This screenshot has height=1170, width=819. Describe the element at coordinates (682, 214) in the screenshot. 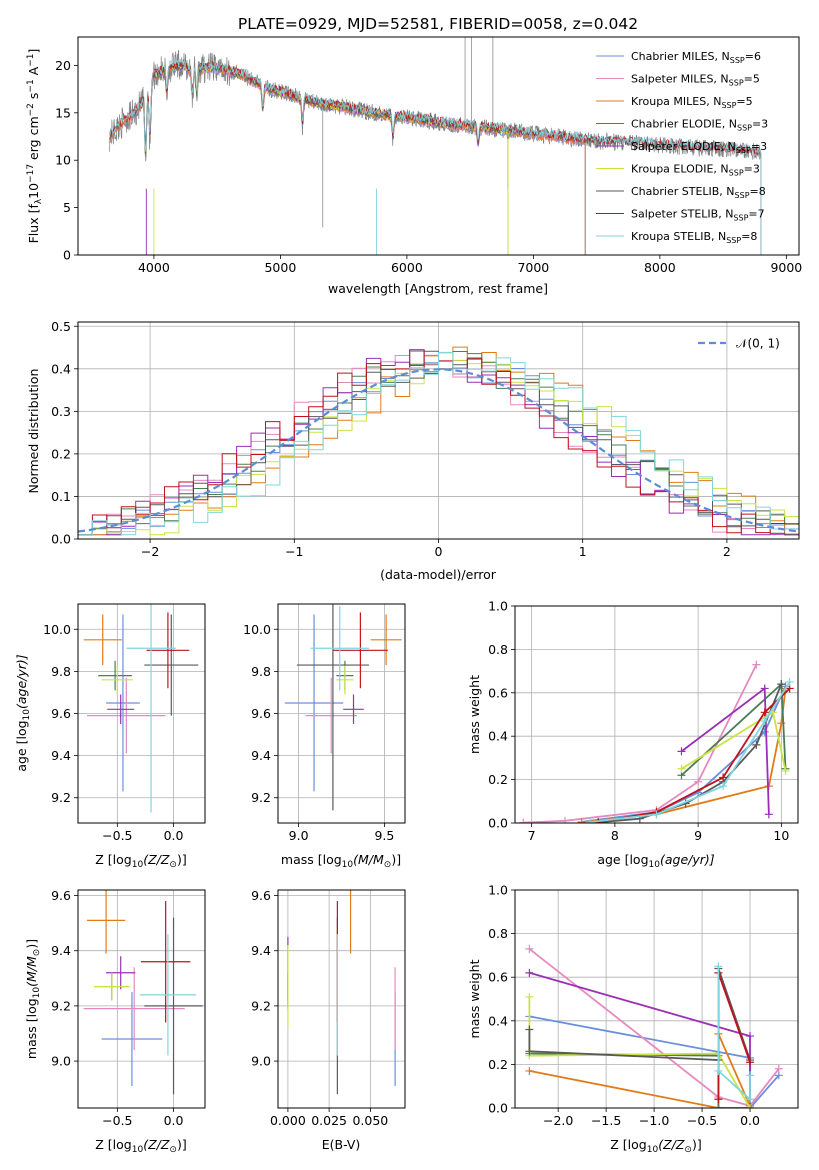

I see `legend-name: Salpeter STELIB, N` at that location.